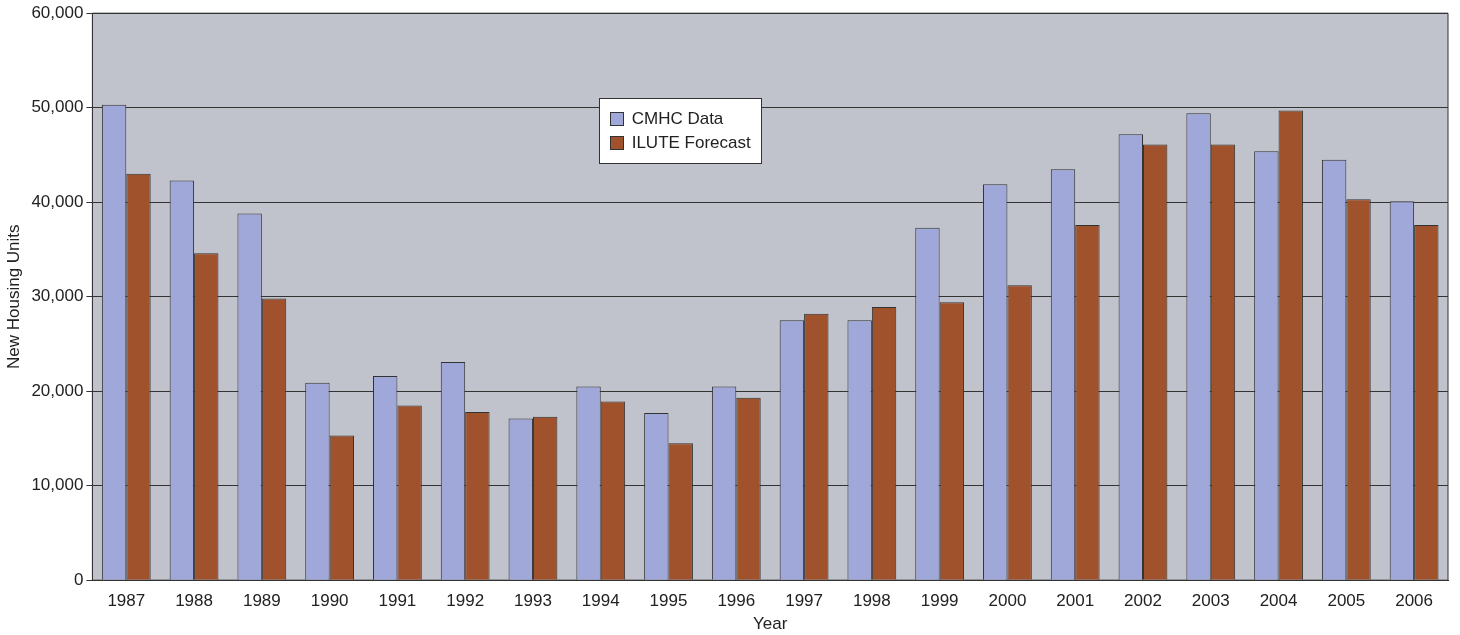 This screenshot has width=1460, height=635. Describe the element at coordinates (533, 601) in the screenshot. I see `x-tick-label: 1993` at that location.